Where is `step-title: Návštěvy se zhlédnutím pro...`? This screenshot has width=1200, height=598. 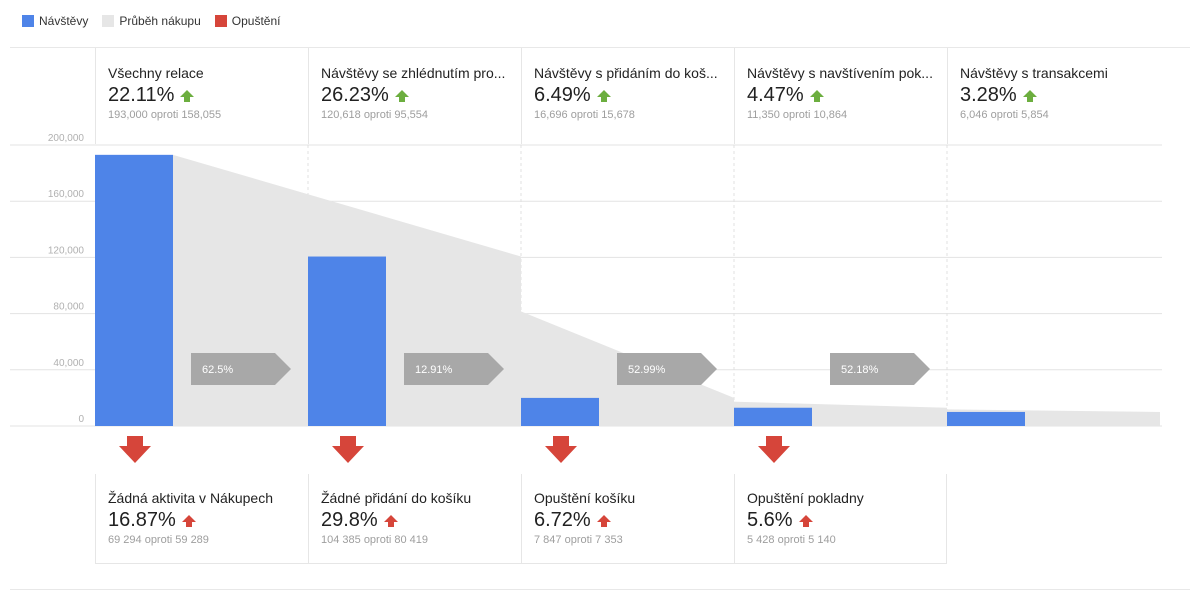 step-title: Návštěvy se zhlédnutím pro... is located at coordinates (413, 73).